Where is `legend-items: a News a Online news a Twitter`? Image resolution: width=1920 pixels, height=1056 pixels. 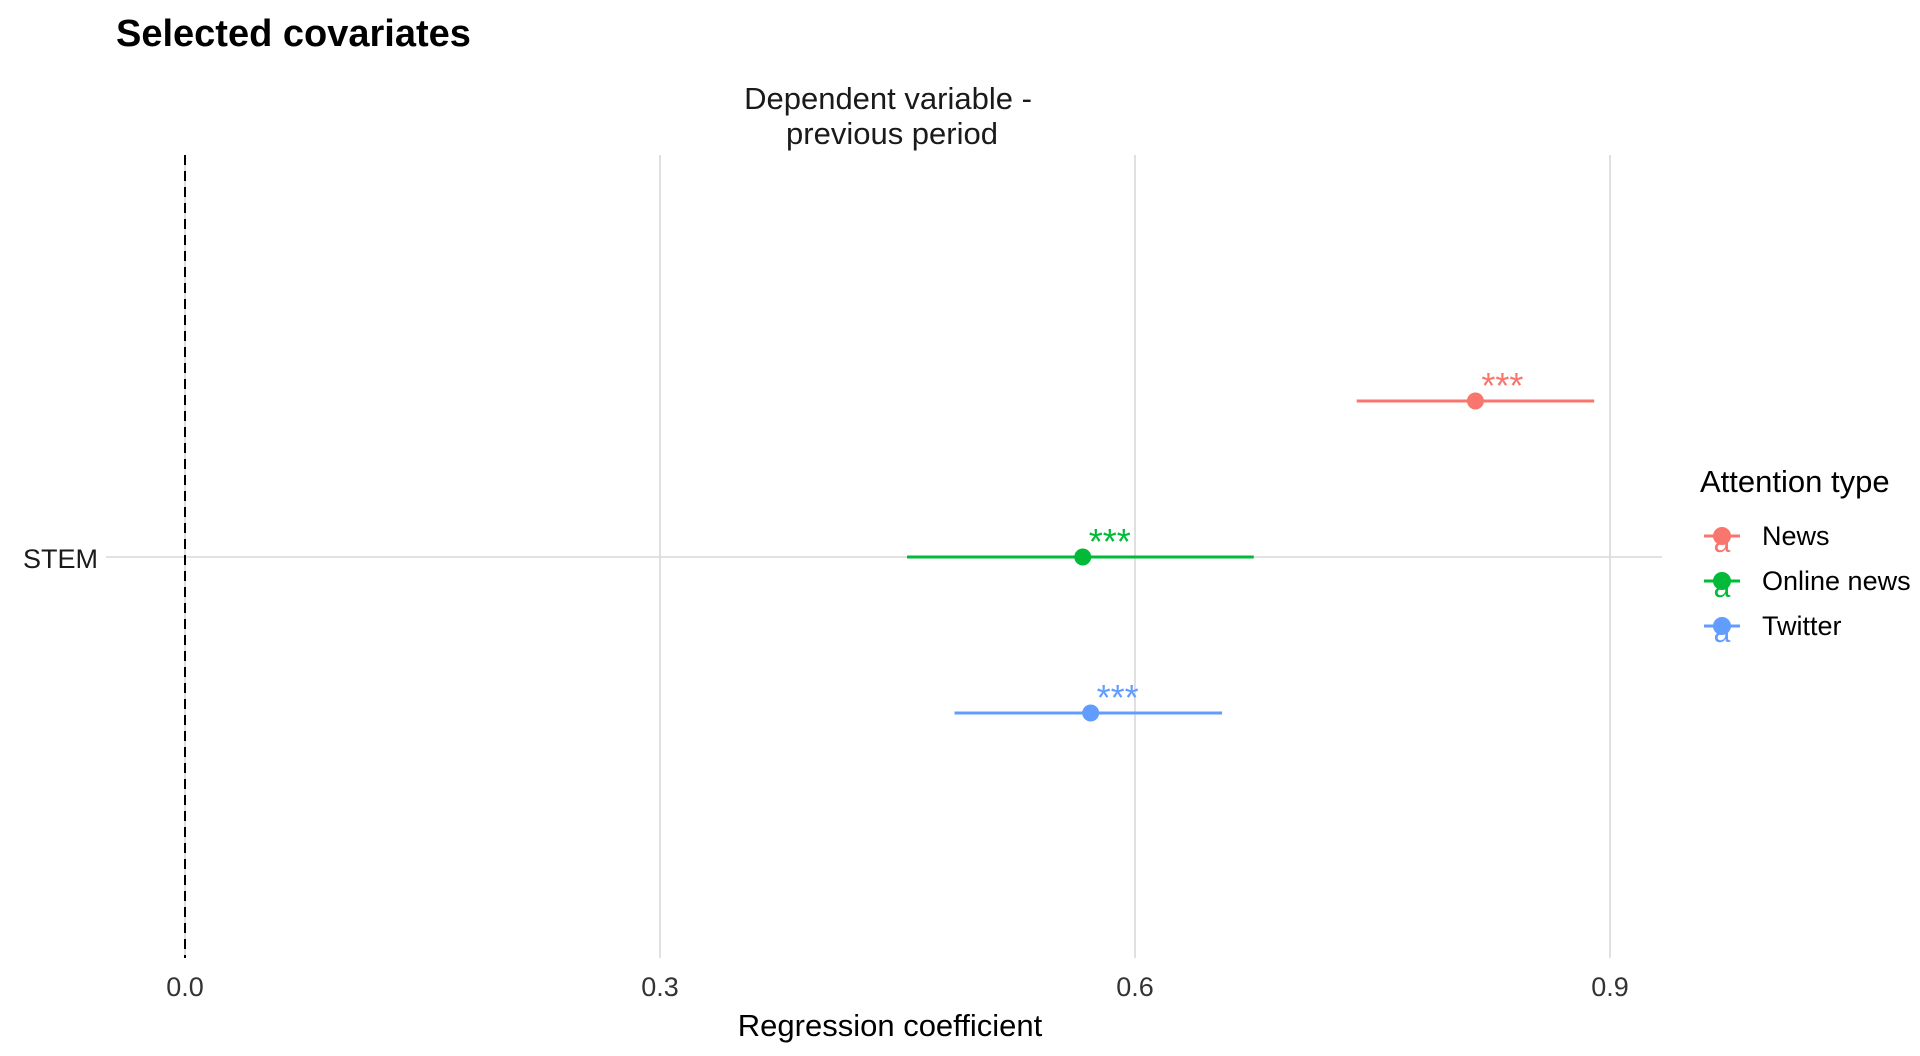
legend-items: a News a Online news a Twitter is located at coordinates (1807, 585).